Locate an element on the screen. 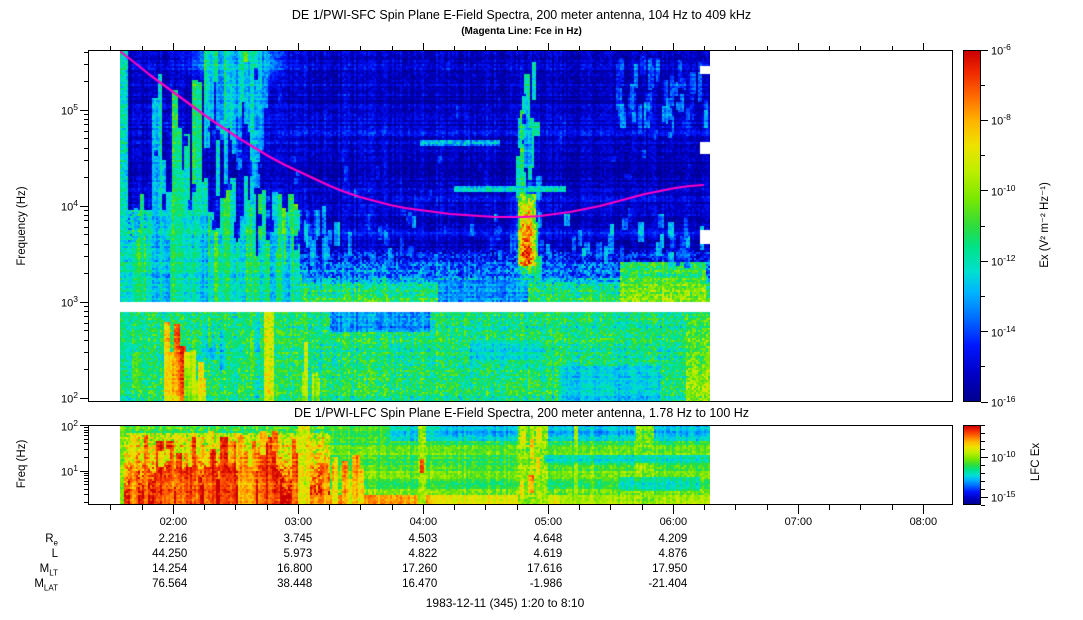 Image resolution: width=1083 pixels, height=620 pixels. ephemeris-value: 44.250 is located at coordinates (170, 554).